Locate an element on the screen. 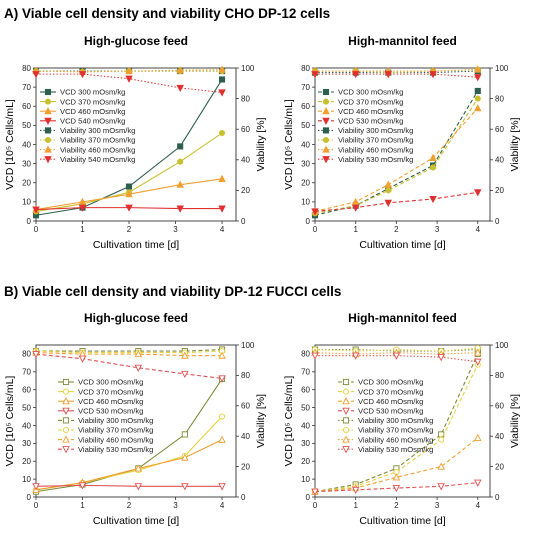 The image size is (550, 537). y2-axis-label: Viability [%] is located at coordinates (261, 421).